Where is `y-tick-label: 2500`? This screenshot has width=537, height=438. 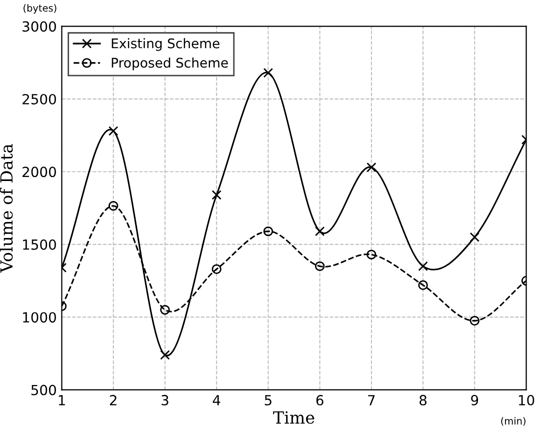
y-tick-label: 2500 is located at coordinates (39, 99).